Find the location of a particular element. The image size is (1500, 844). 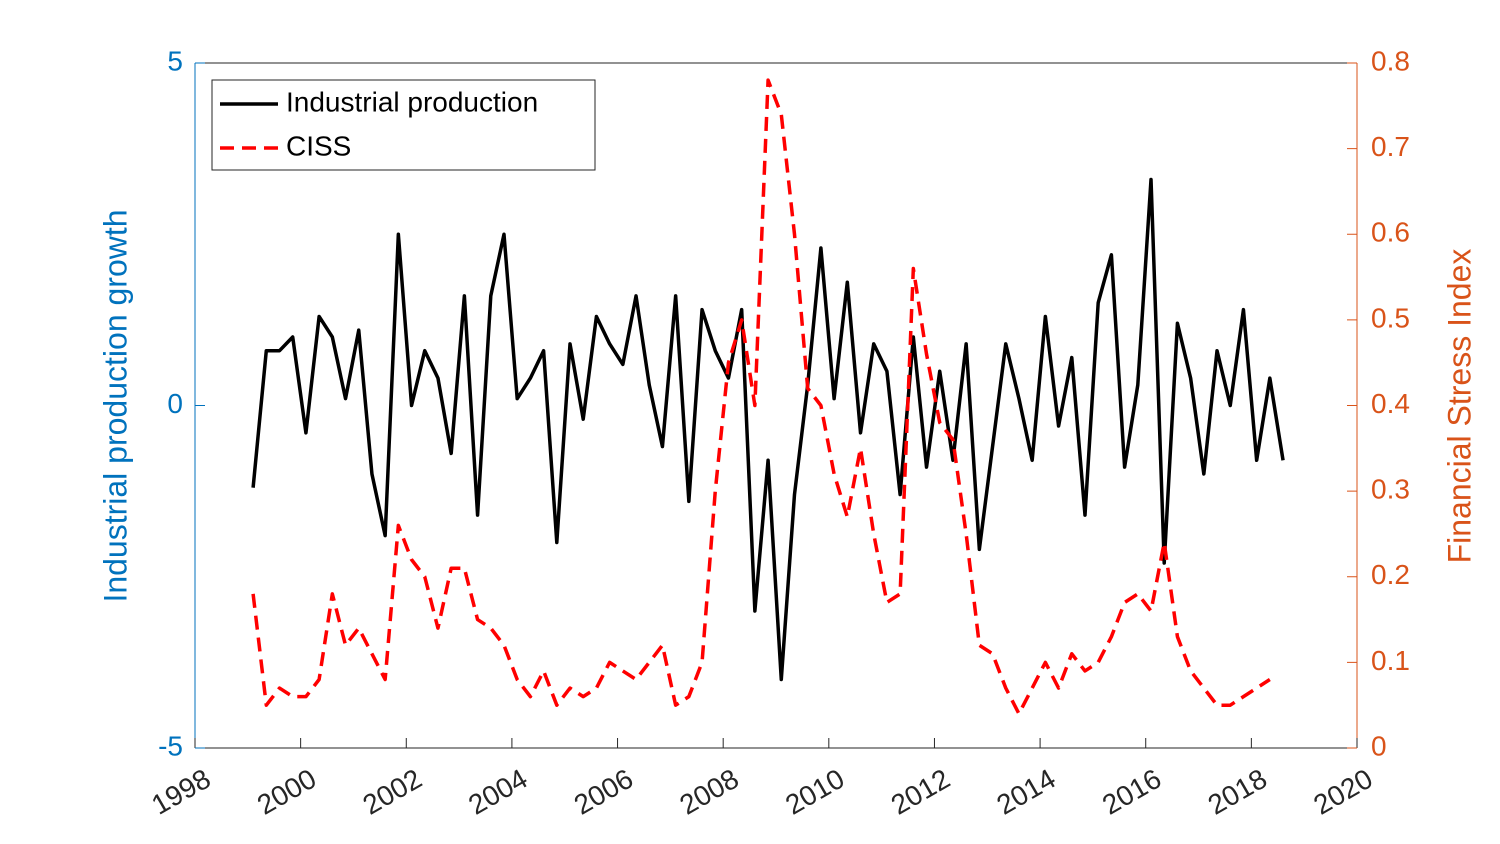

x-tick-label: 2012 is located at coordinates (920, 792).